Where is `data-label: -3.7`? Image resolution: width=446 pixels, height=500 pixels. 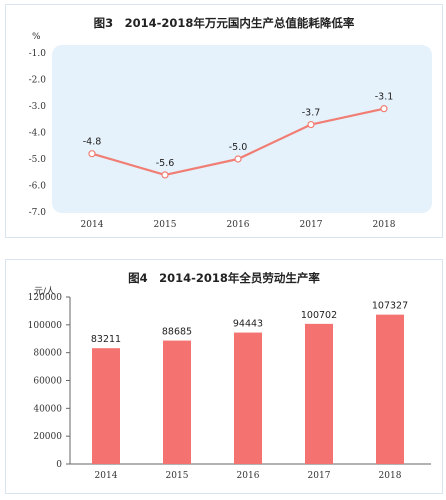
data-label: -3.7 is located at coordinates (311, 113).